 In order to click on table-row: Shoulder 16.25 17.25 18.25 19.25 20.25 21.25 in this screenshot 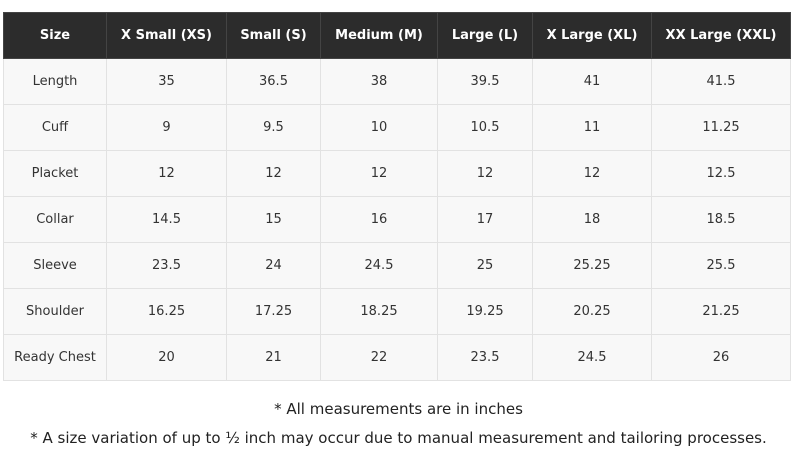, I will do `click(397, 311)`.